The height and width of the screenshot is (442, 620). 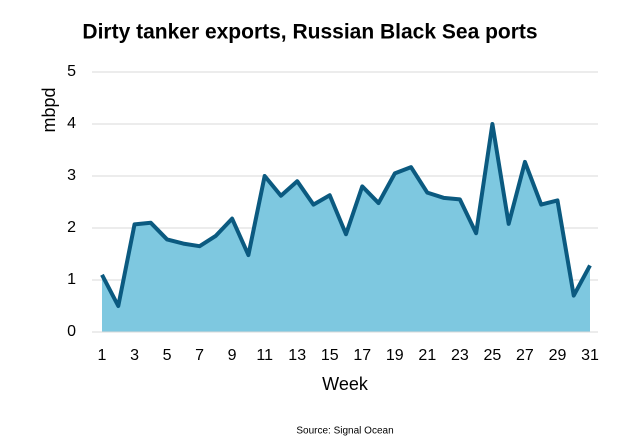 What do you see at coordinates (71, 71) in the screenshot?
I see `y-tick-label: 5` at bounding box center [71, 71].